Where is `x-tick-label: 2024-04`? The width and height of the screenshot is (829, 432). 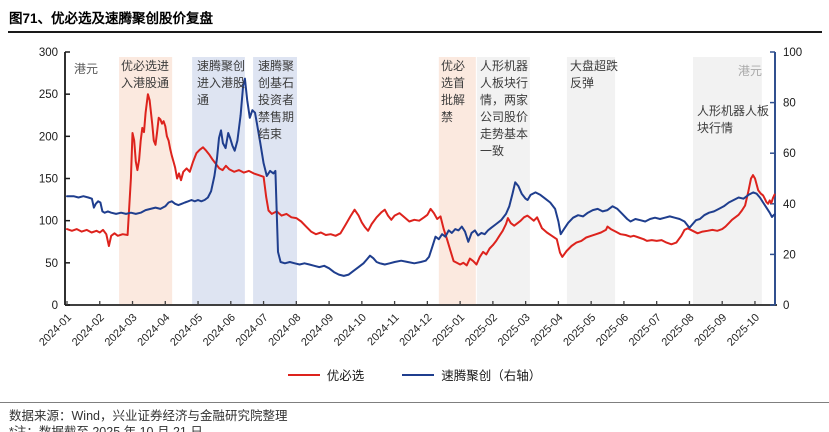
x-tick-label: 2024-04 is located at coordinates (153, 330).